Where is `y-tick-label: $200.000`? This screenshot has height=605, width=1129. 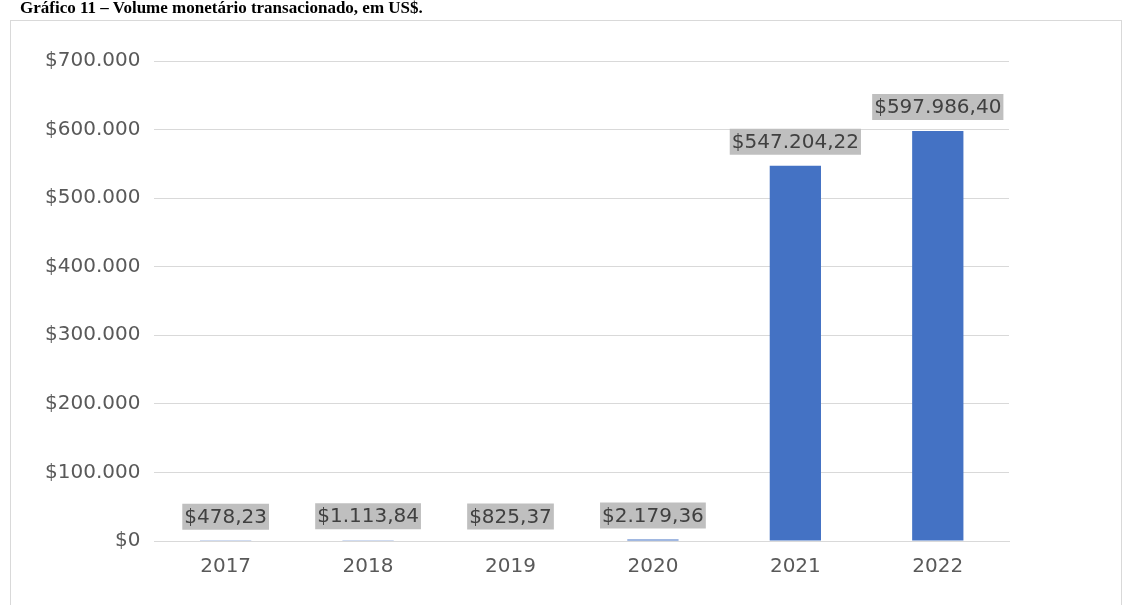 y-tick-label: $200.000 is located at coordinates (92, 402).